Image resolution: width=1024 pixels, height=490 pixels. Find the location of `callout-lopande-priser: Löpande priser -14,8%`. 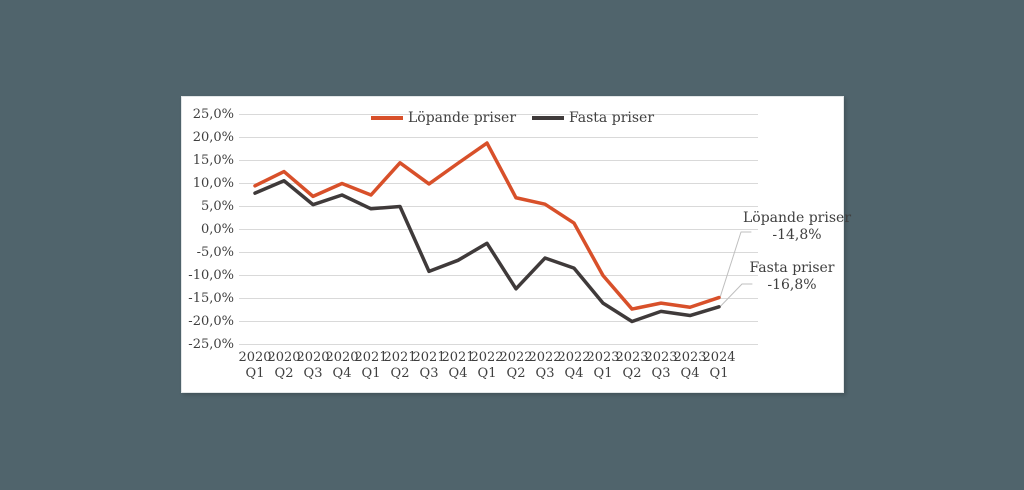

callout-lopande-priser: Löpande priser -14,8% is located at coordinates (797, 227).